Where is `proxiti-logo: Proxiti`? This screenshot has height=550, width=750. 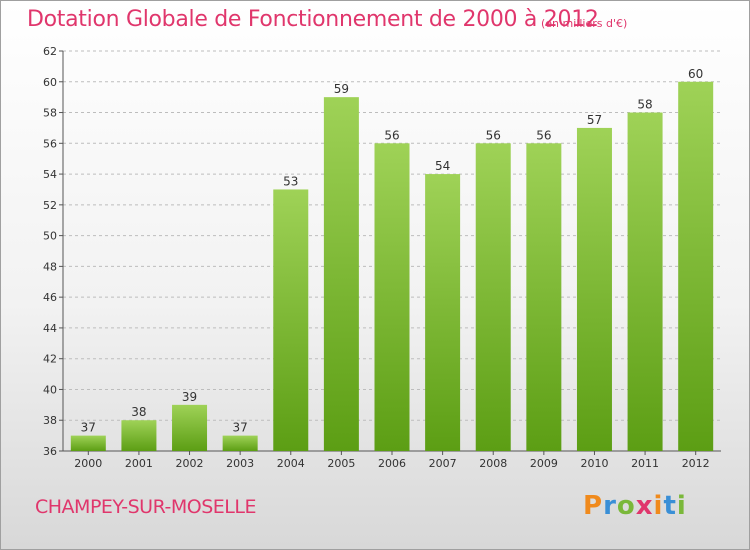
proxiti-logo: Proxiti is located at coordinates (635, 506).